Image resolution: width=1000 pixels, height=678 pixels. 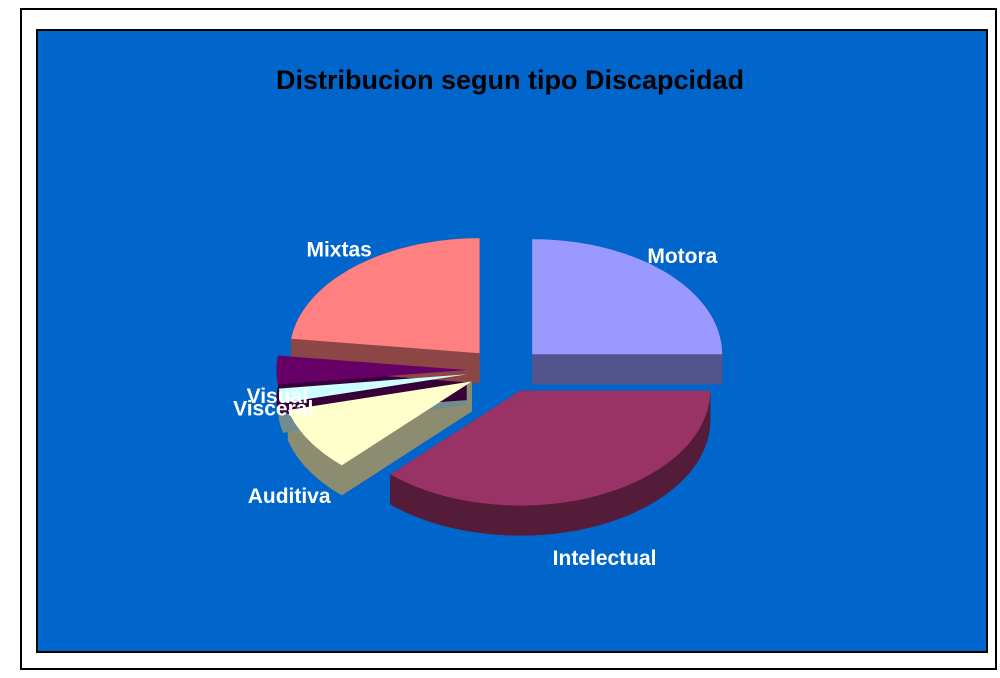 What do you see at coordinates (627, 369) in the screenshot?
I see `slice-radial-wall` at bounding box center [627, 369].